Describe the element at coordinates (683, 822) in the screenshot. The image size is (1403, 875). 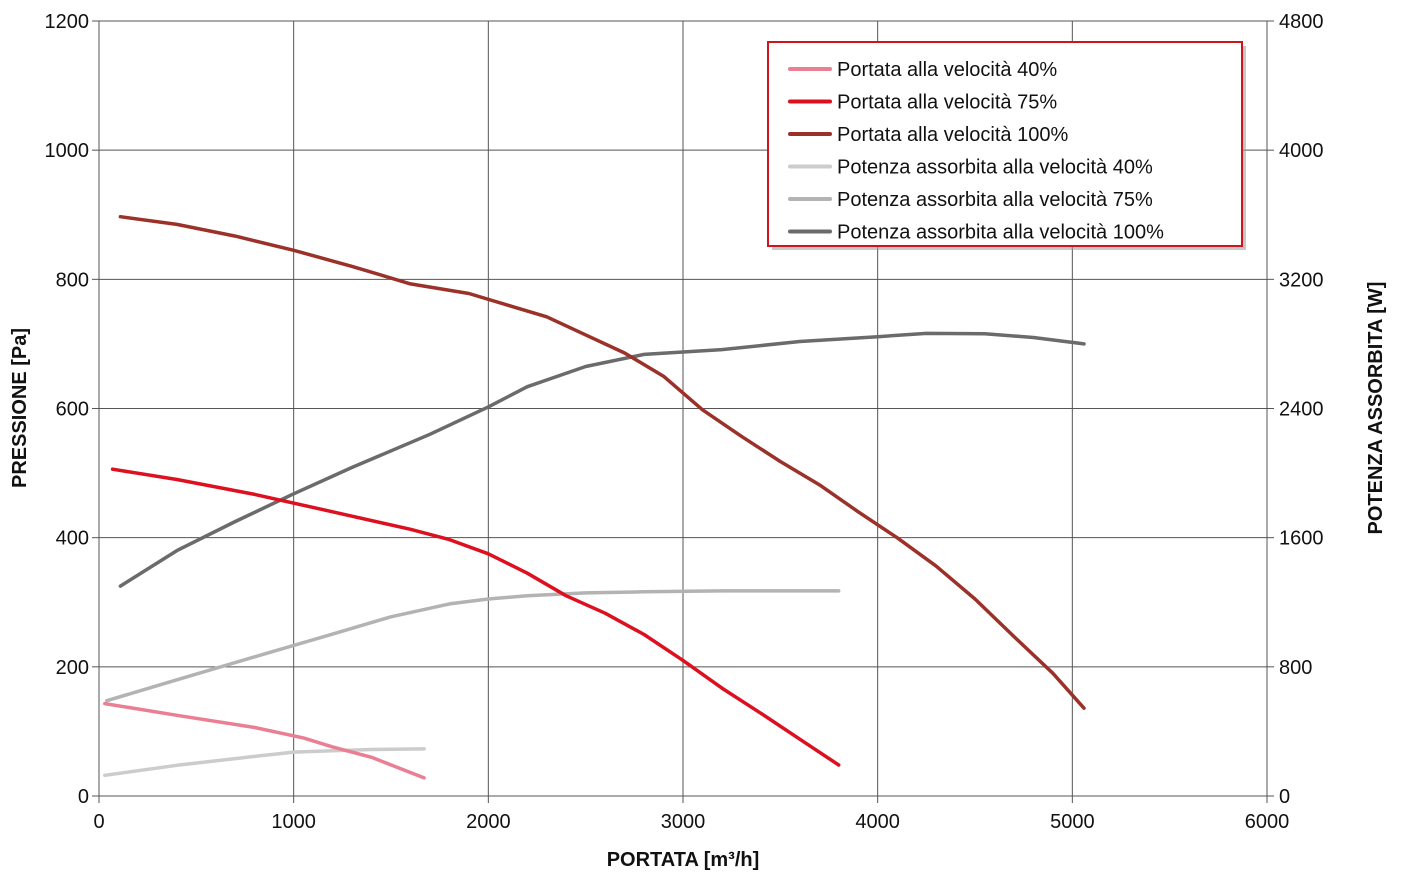
I see `x-tick-label: 3000` at that location.